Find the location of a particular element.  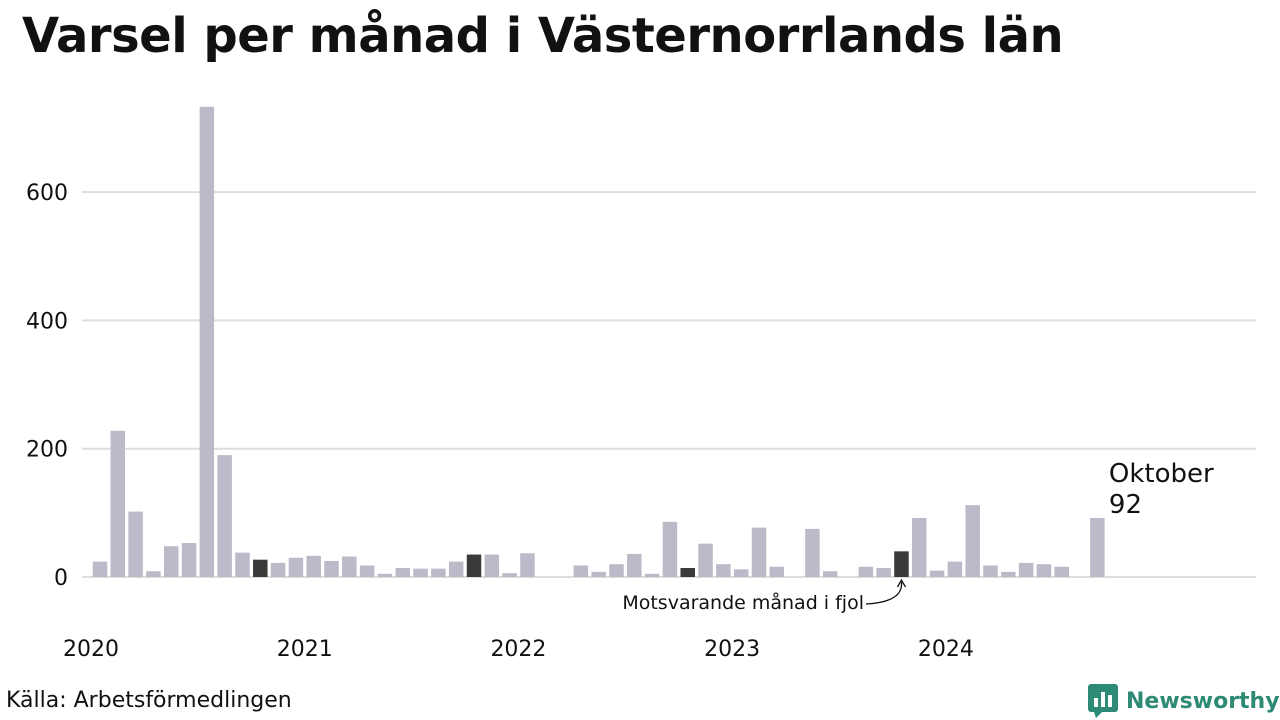

annotation-arrowhead is located at coordinates (901, 583).